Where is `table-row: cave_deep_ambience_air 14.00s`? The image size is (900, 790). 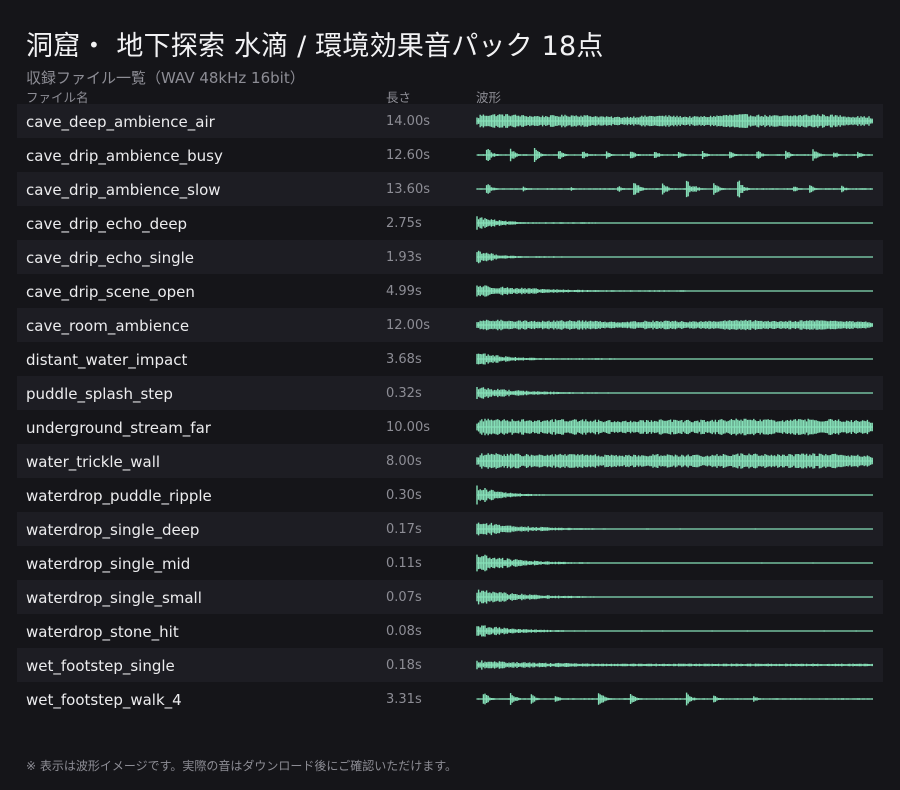
table-row: cave_deep_ambience_air 14.00s is located at coordinates (450, 121).